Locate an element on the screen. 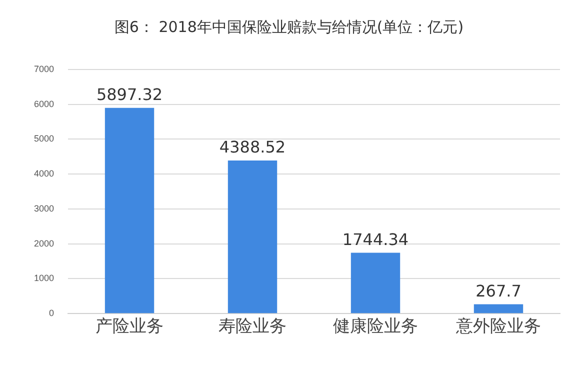 This screenshot has width=578, height=392. x-tick-label: 产险业务 is located at coordinates (130, 326).